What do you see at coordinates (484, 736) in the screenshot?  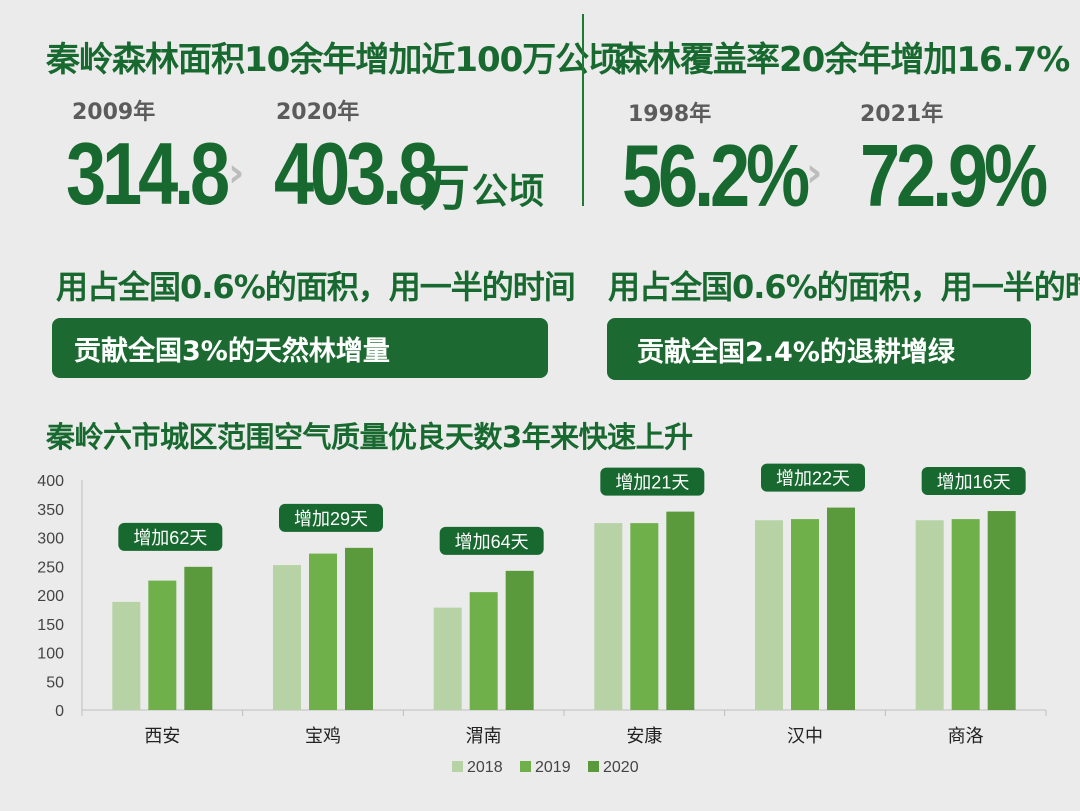 I see `x-category-label: 渭南` at bounding box center [484, 736].